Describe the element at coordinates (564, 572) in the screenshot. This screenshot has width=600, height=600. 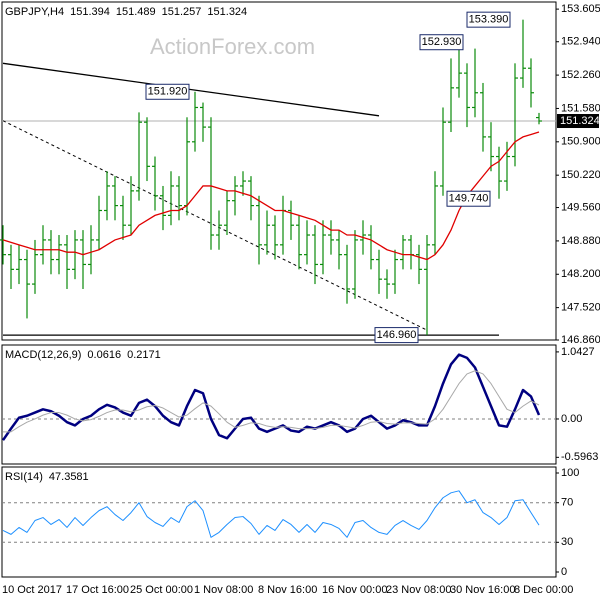
I see `y-tick-label: 0` at that location.